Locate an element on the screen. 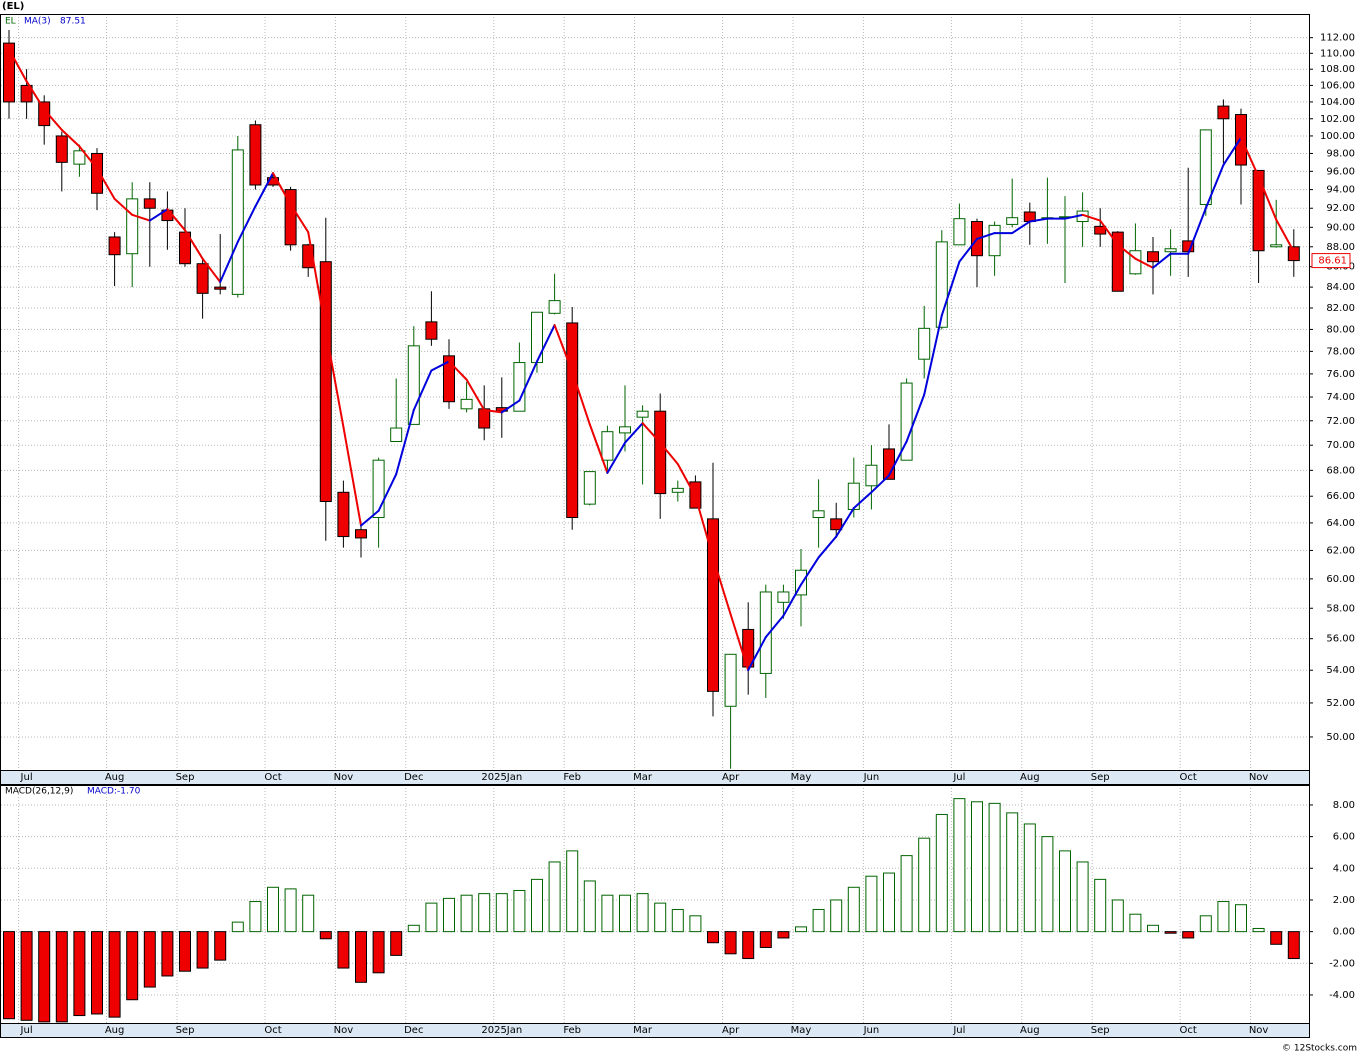 This screenshot has width=1360, height=1056. last-price: 86.61 is located at coordinates (1332, 261).